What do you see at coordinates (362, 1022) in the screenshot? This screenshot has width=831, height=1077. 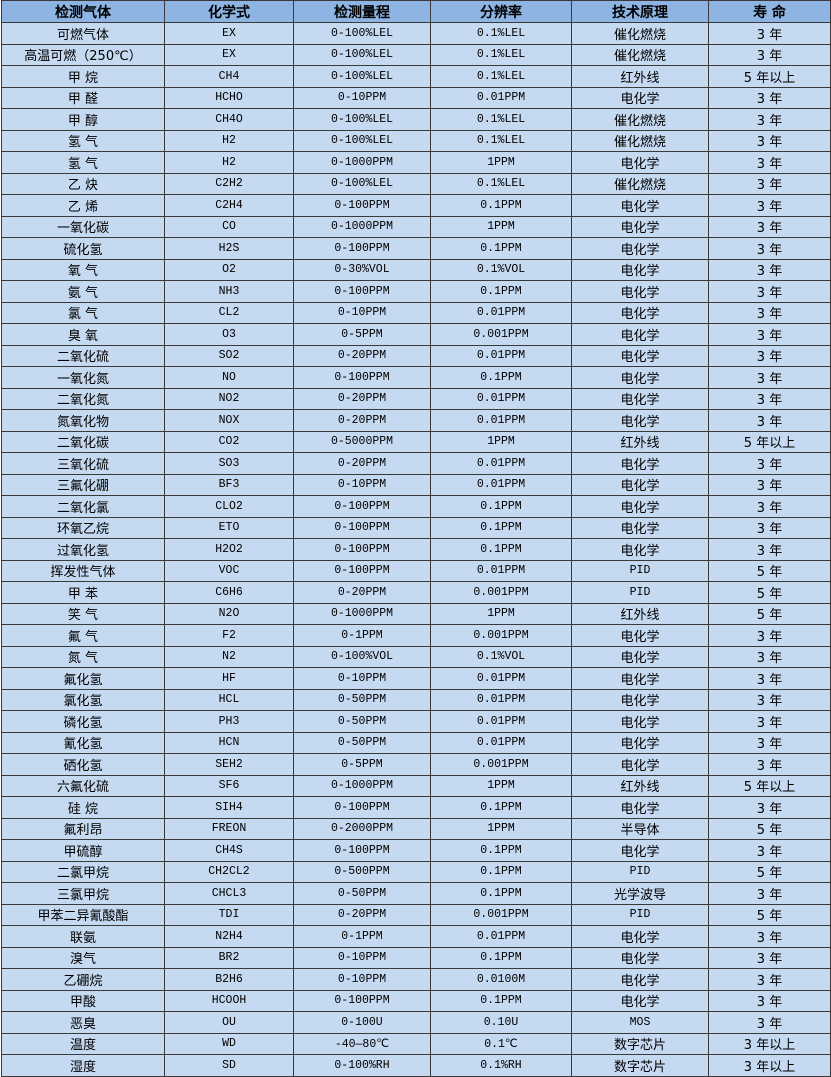 I see `cell-range: 0-100U` at bounding box center [362, 1022].